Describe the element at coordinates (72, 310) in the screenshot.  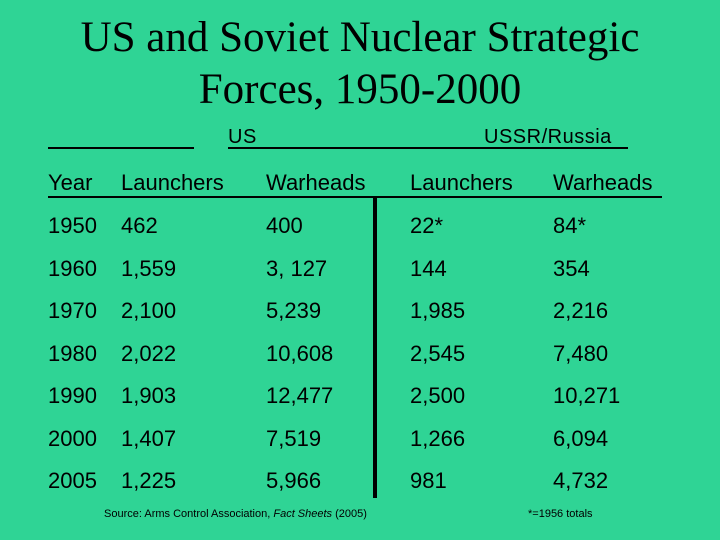
I see `cell-year: 1970` at that location.